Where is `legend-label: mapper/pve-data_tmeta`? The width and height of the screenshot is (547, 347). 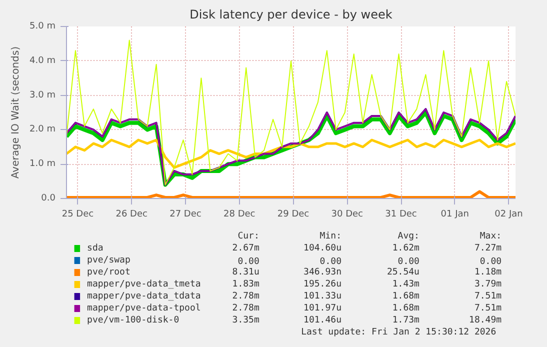 legend-label: mapper/pve-data_tmeta is located at coordinates (144, 285).